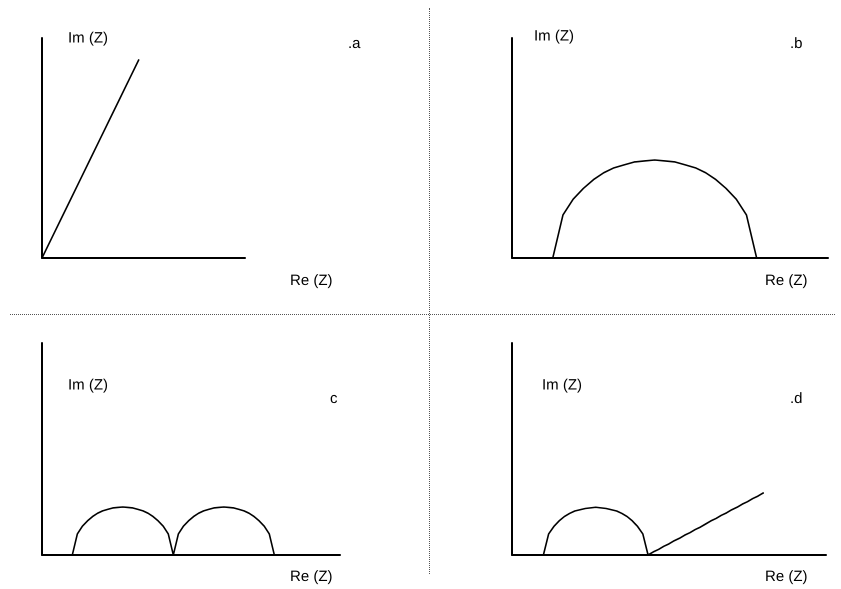 The image size is (841, 589). I want to click on text: c, so click(334, 398).